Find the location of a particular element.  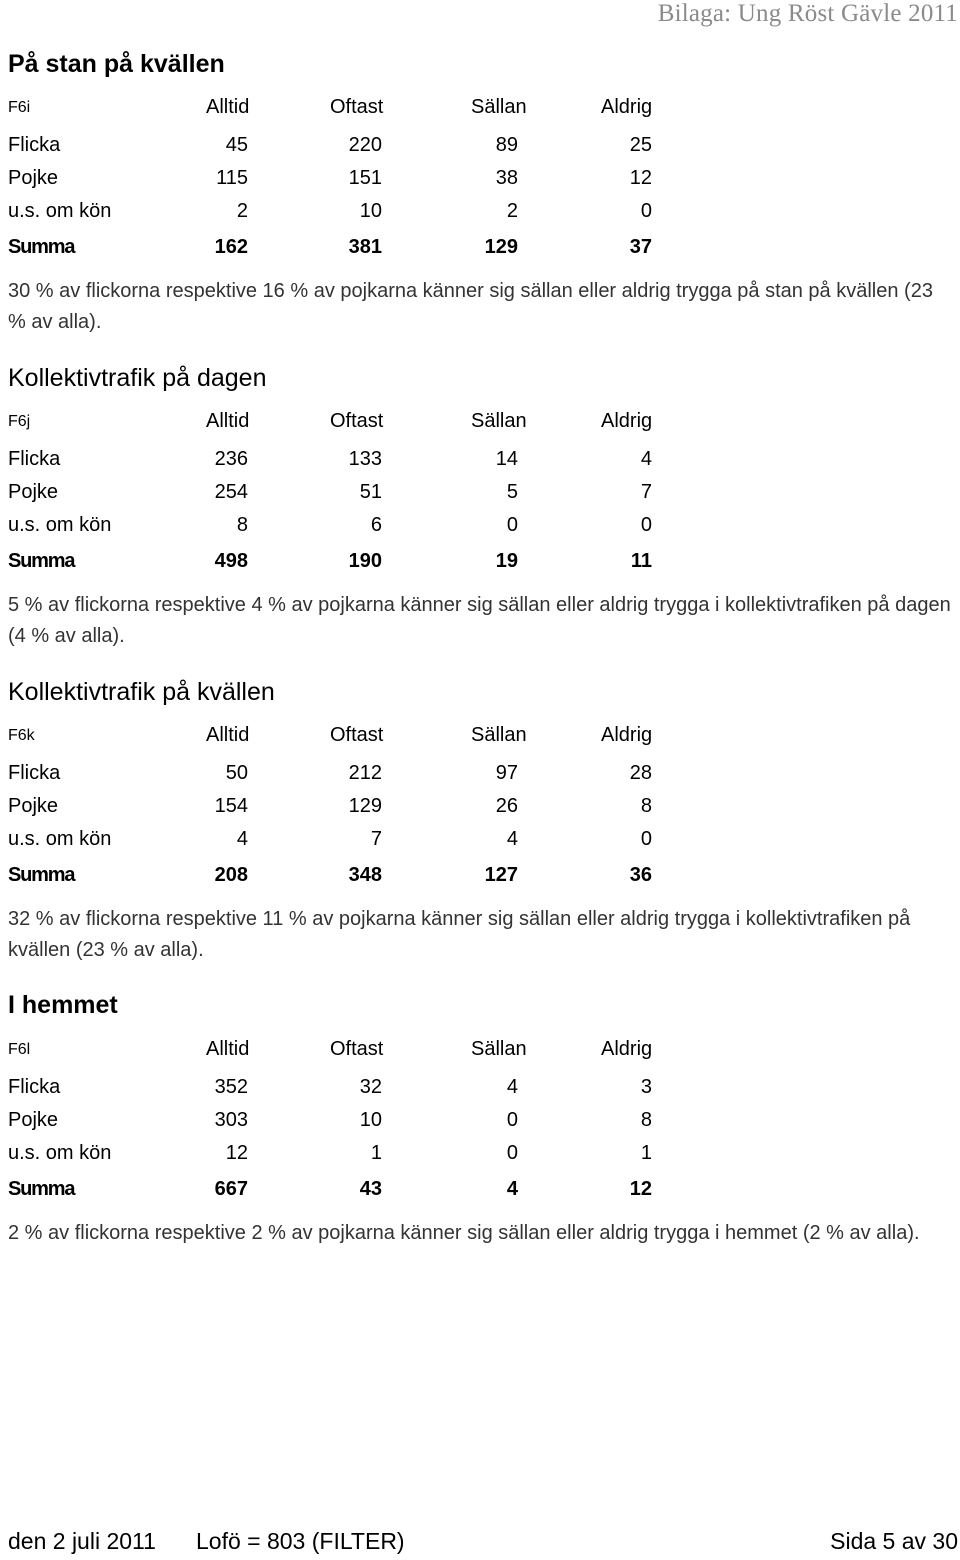

section-title: Kollektivtrafik på kvällen is located at coordinates (141, 692).